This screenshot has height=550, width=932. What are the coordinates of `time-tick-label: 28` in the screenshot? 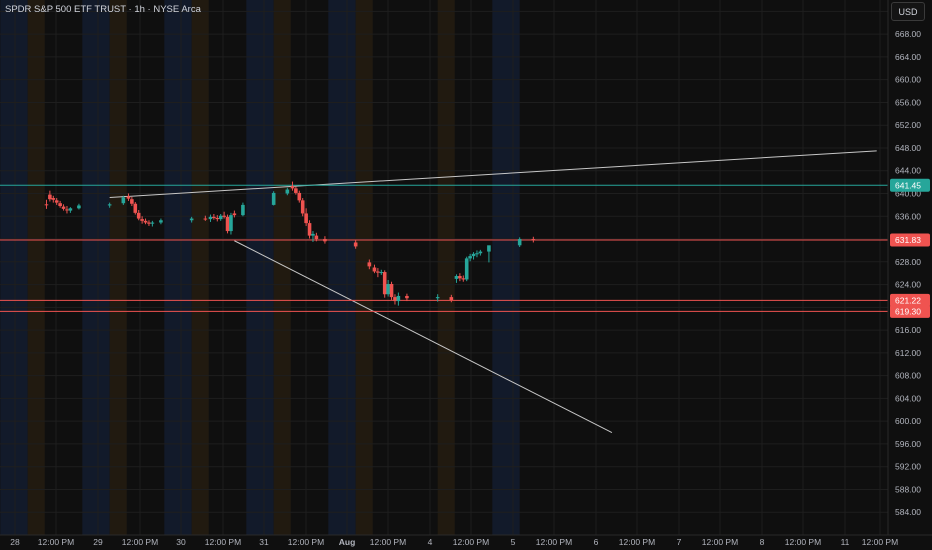 It's located at (15, 542).